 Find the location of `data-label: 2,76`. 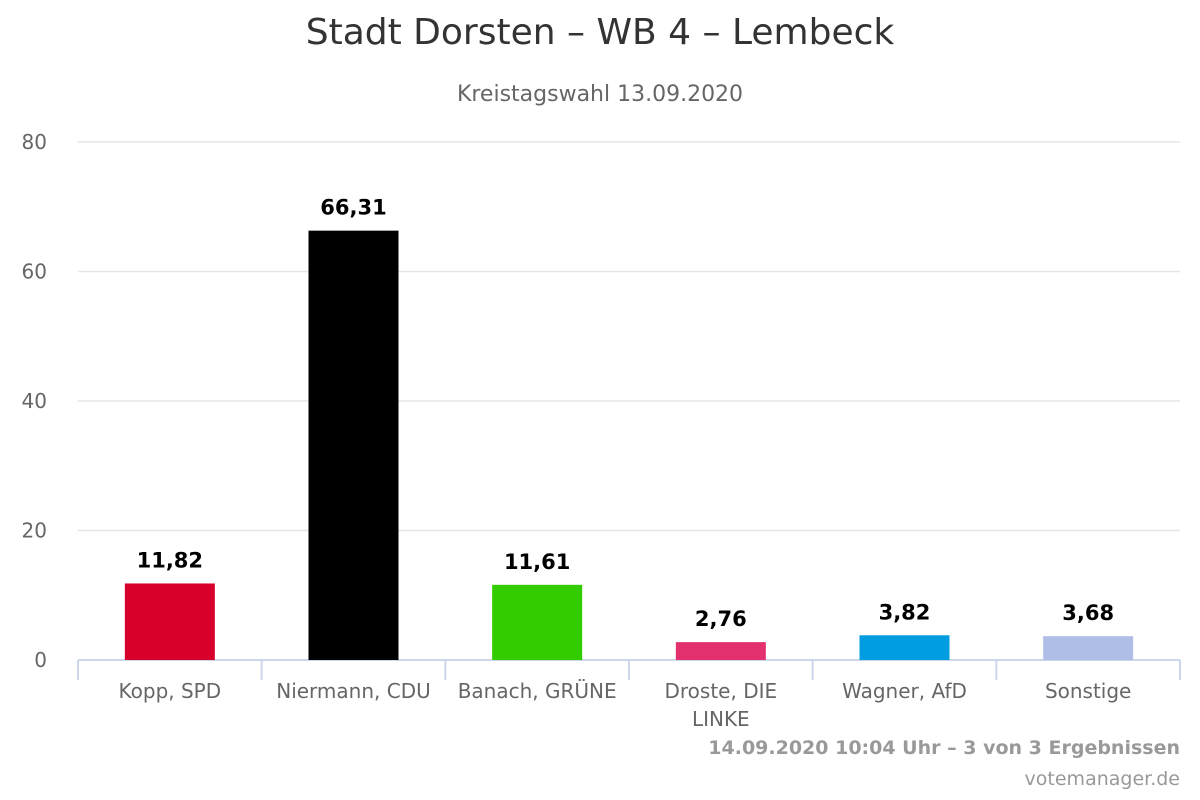

data-label: 2,76 is located at coordinates (721, 619).